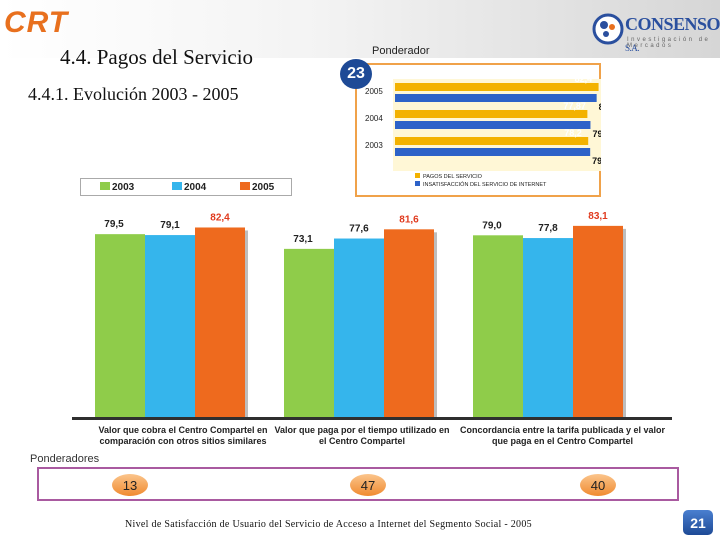  Describe the element at coordinates (359, 229) in the screenshot. I see `bar-value-label: 77,6` at that location.